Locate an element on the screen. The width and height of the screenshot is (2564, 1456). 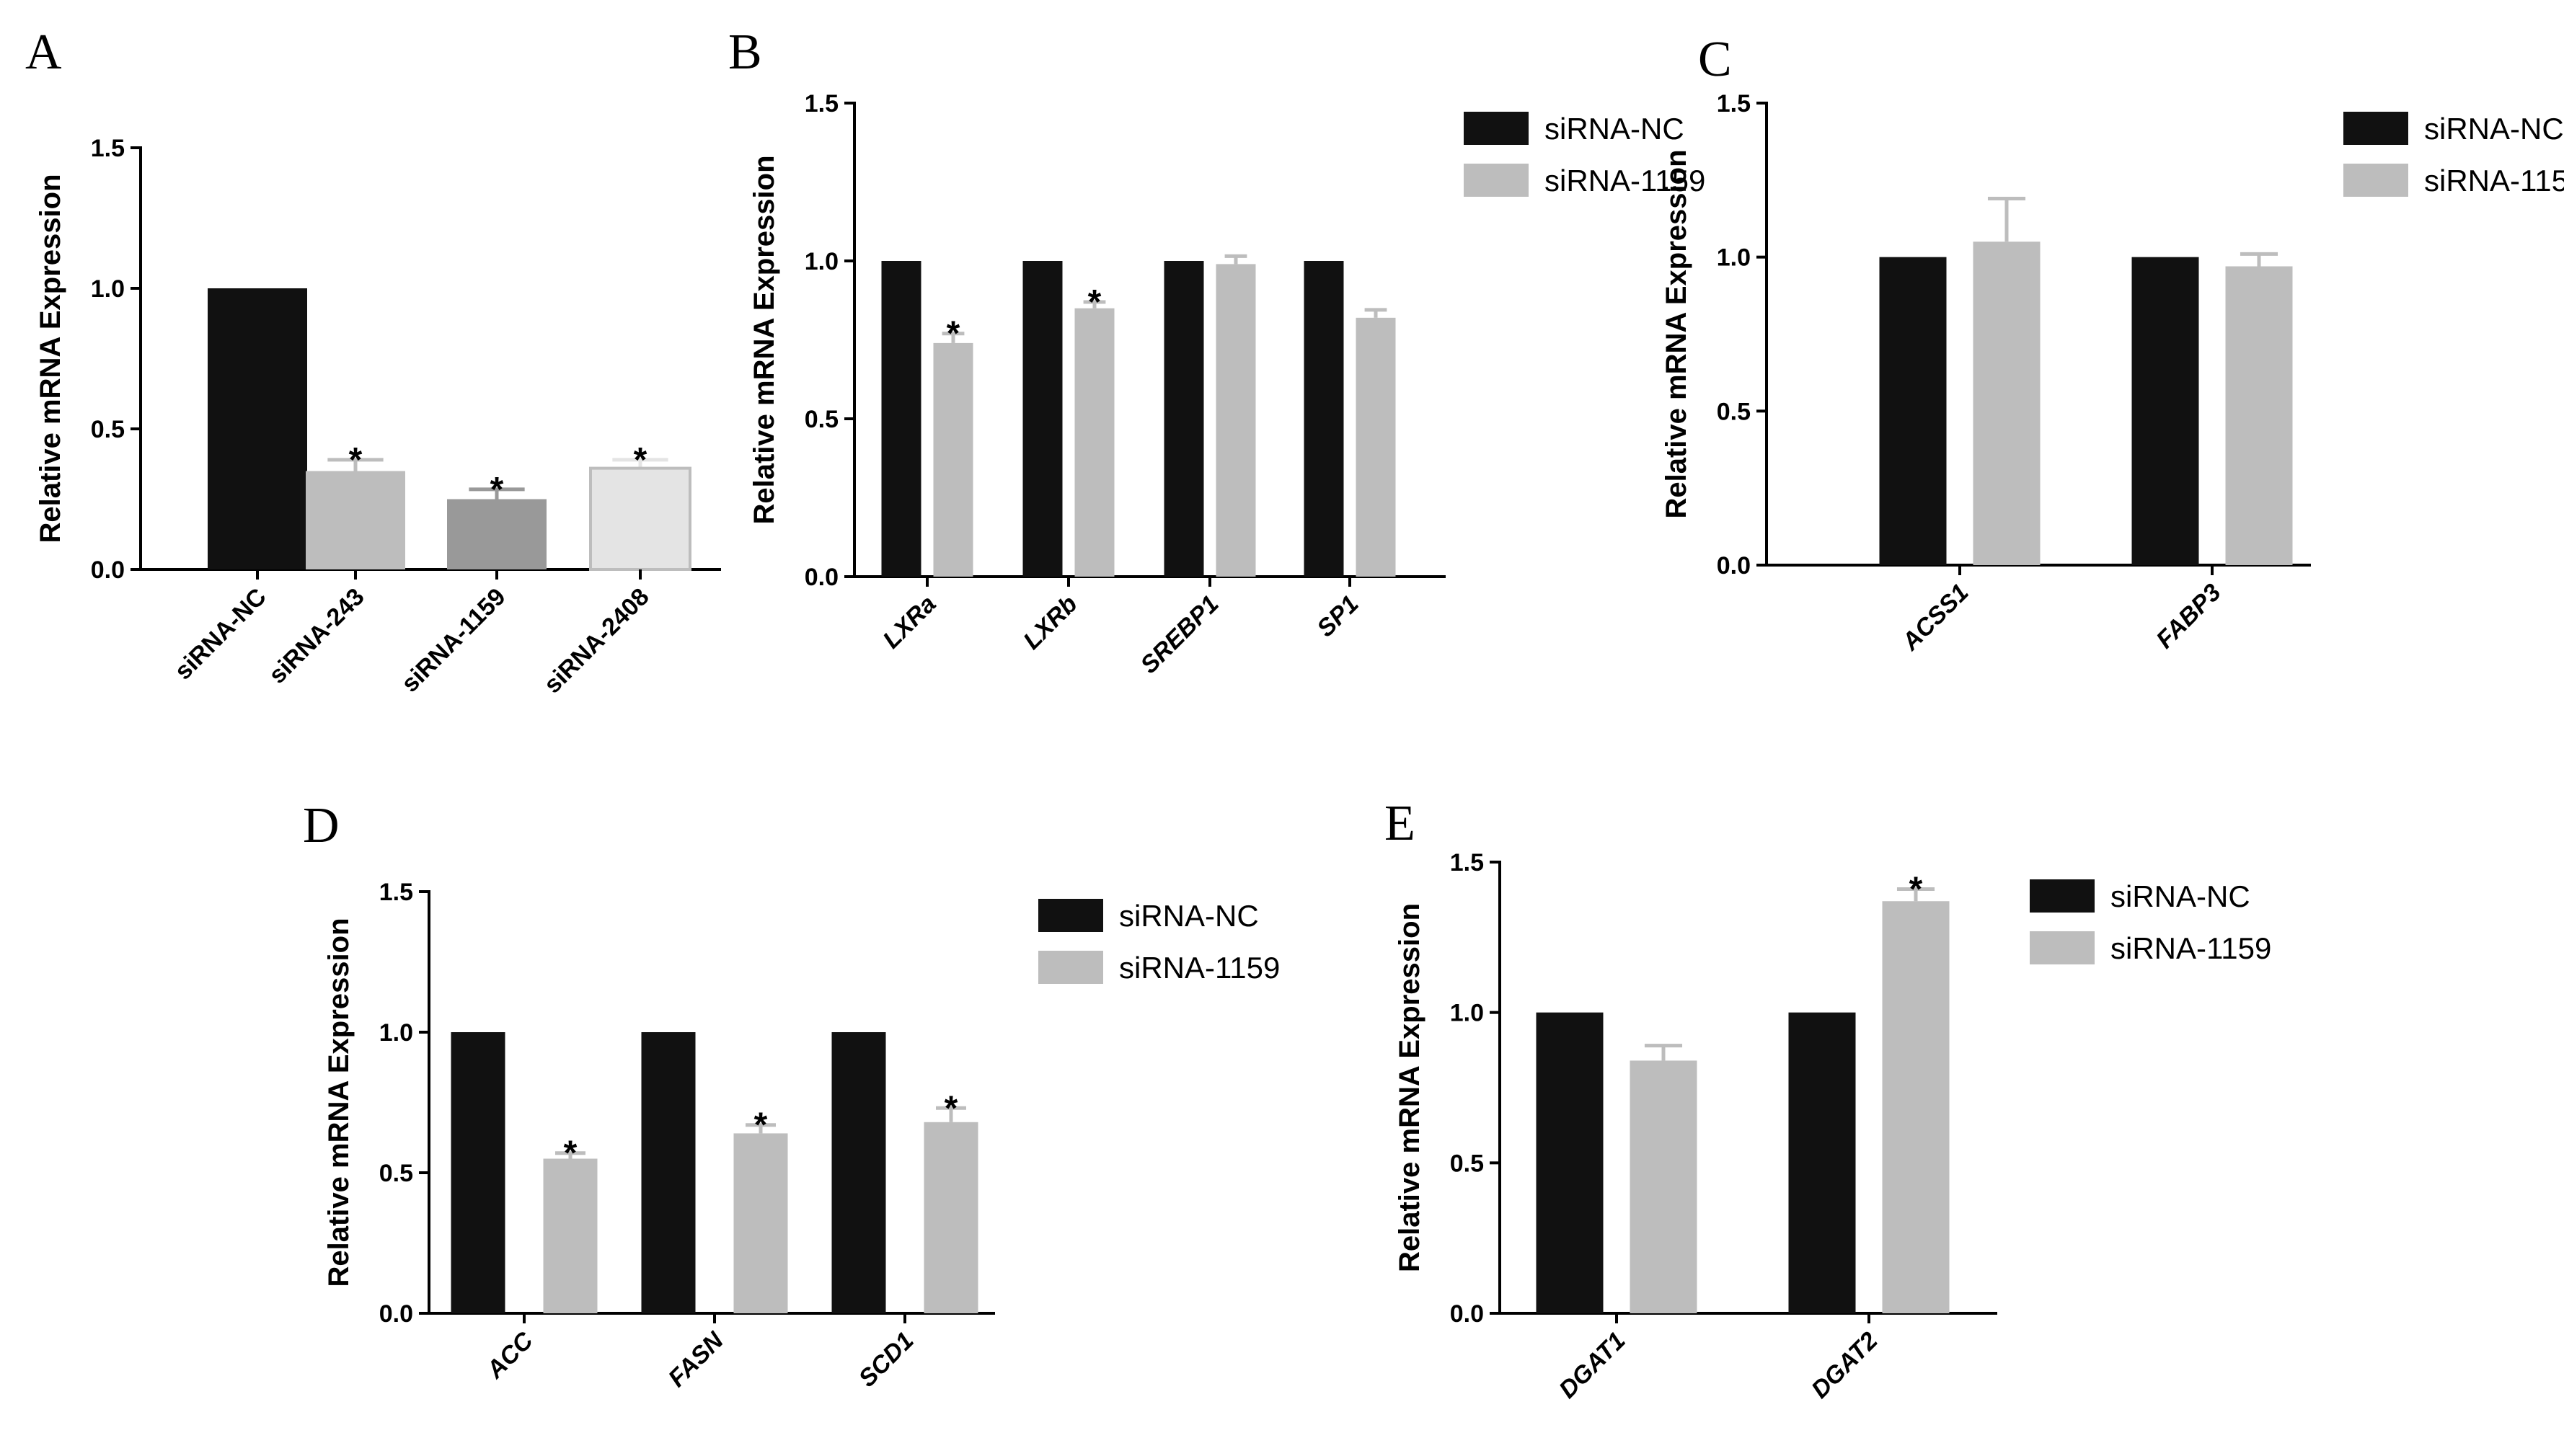
x-tick-label: LXRb is located at coordinates (1050, 622).